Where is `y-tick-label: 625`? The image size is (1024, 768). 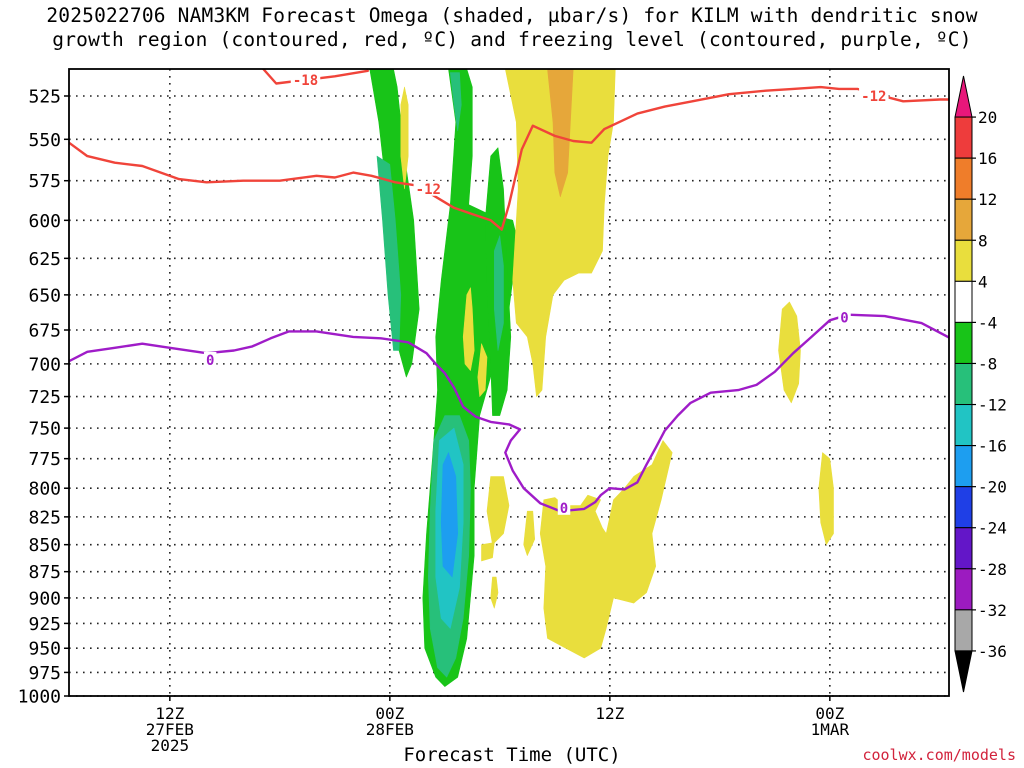 y-tick-label: 625 is located at coordinates (44, 259).